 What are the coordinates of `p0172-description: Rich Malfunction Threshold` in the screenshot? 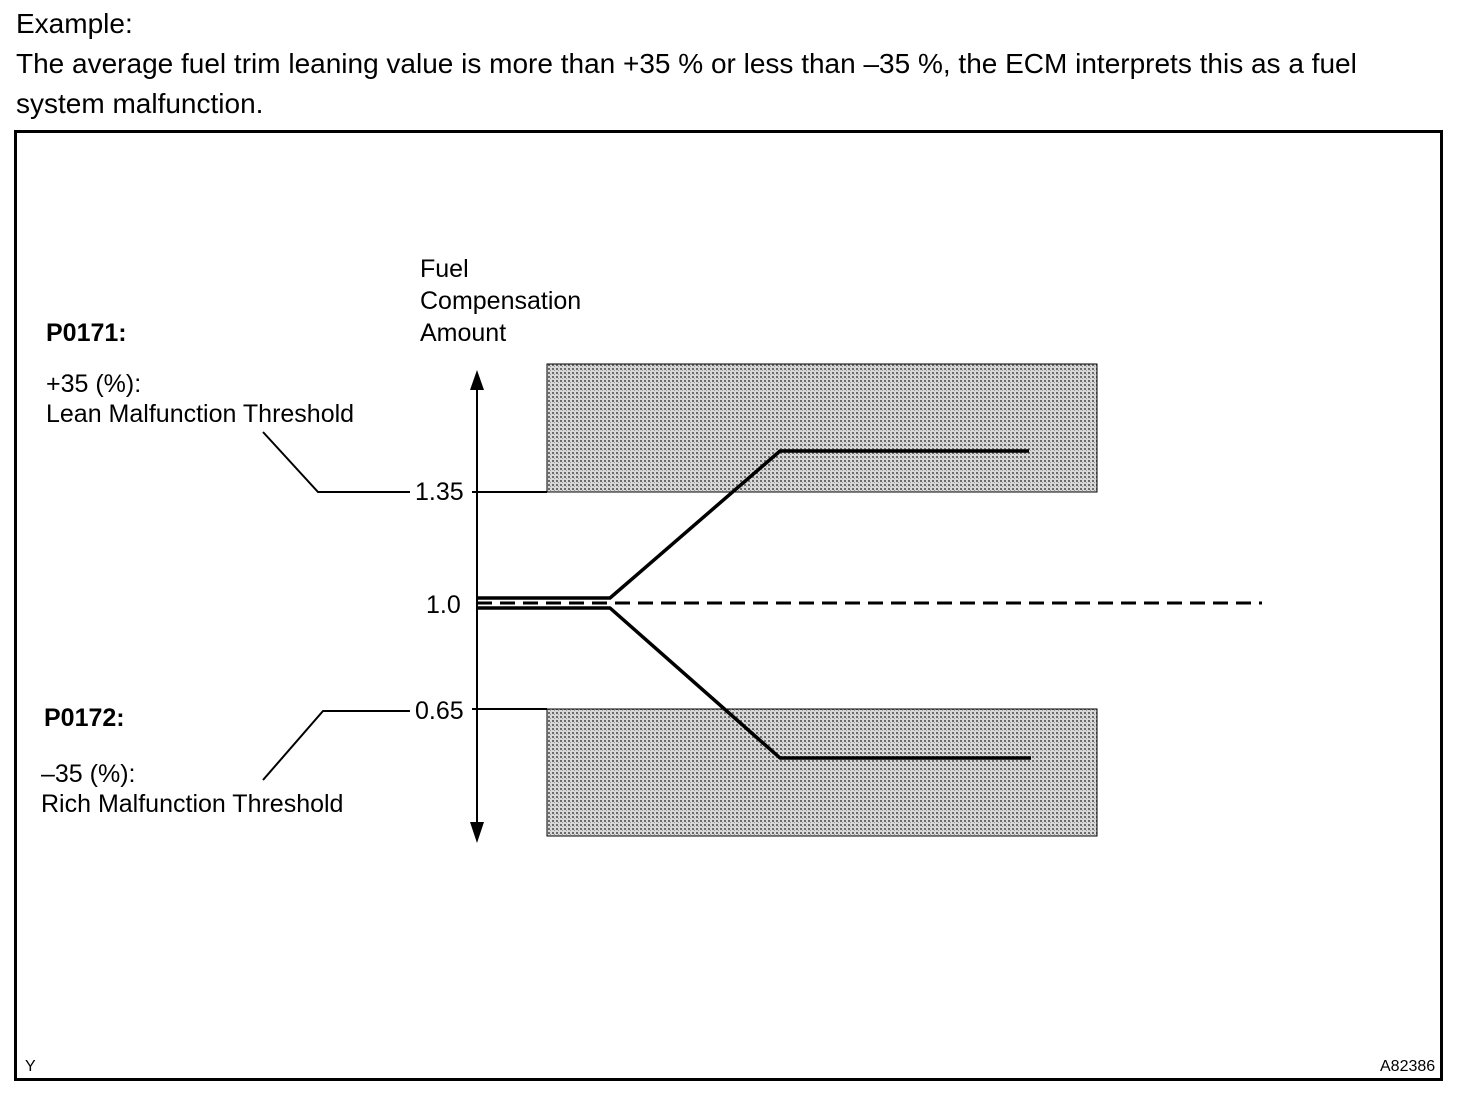 It's located at (192, 804).